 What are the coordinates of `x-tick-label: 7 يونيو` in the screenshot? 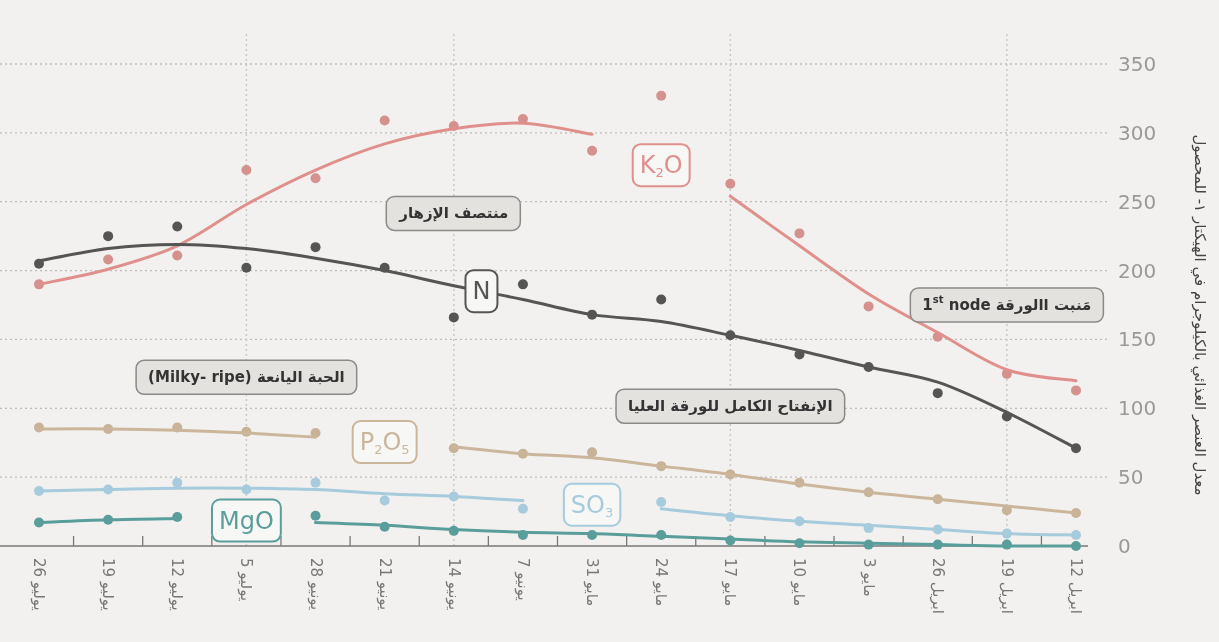 It's located at (522, 579).